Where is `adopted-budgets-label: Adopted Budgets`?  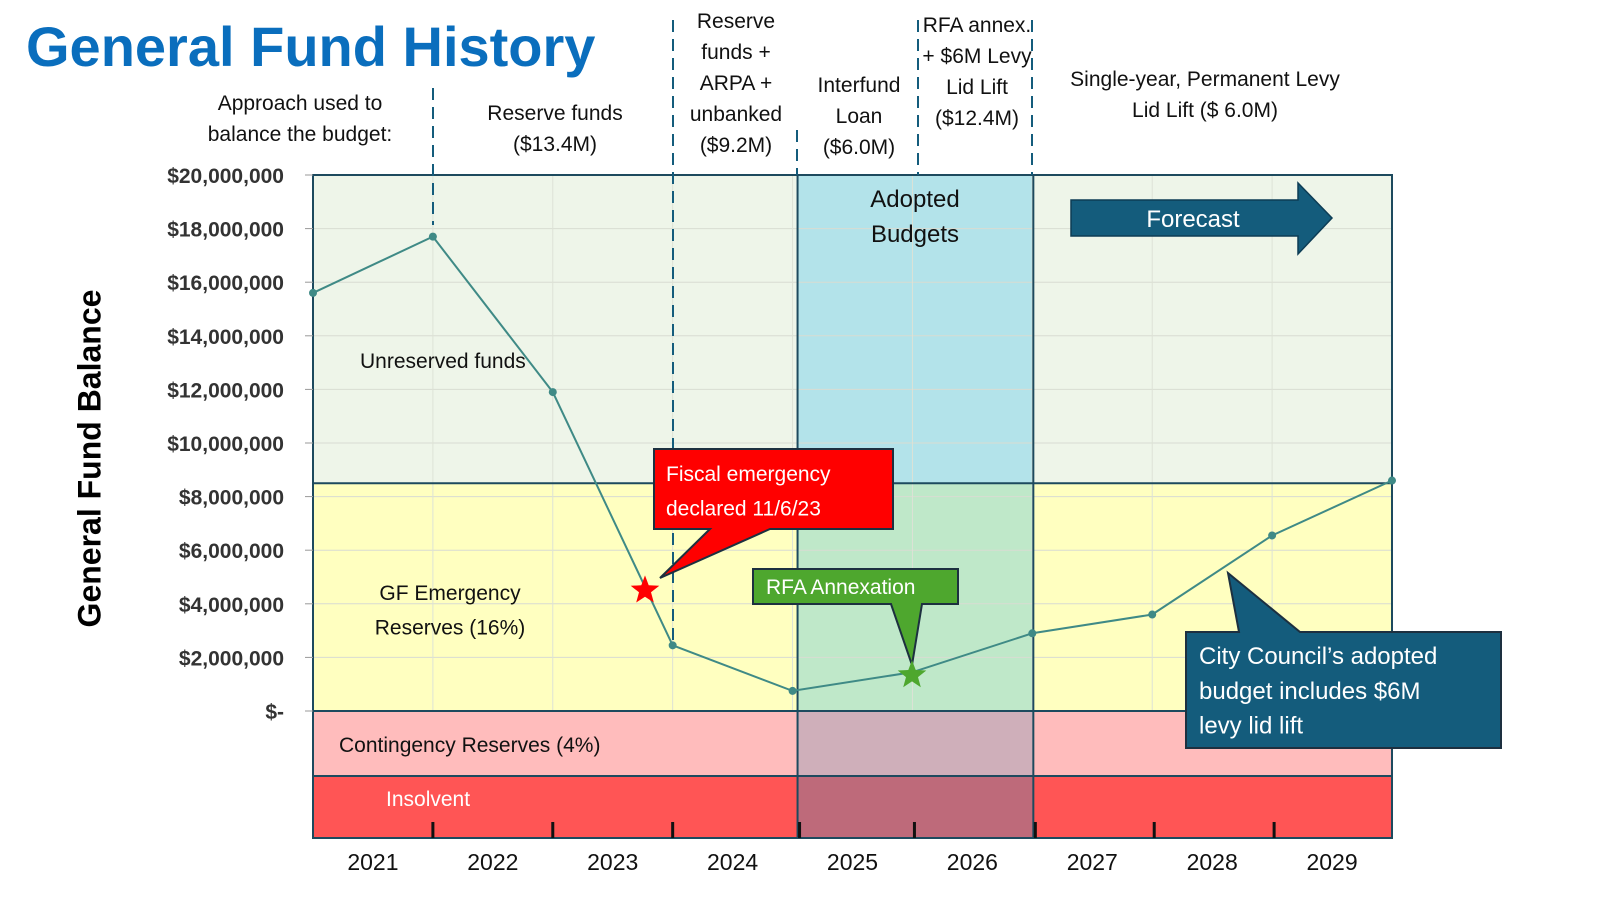 adopted-budgets-label: Adopted Budgets is located at coordinates (914, 217).